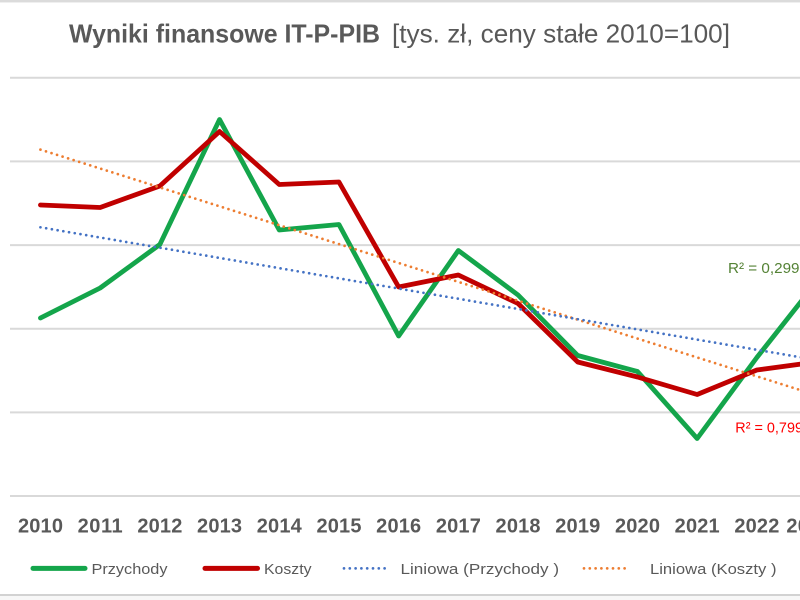  What do you see at coordinates (577, 527) in the screenshot?
I see `svg-text: 2019` at bounding box center [577, 527].